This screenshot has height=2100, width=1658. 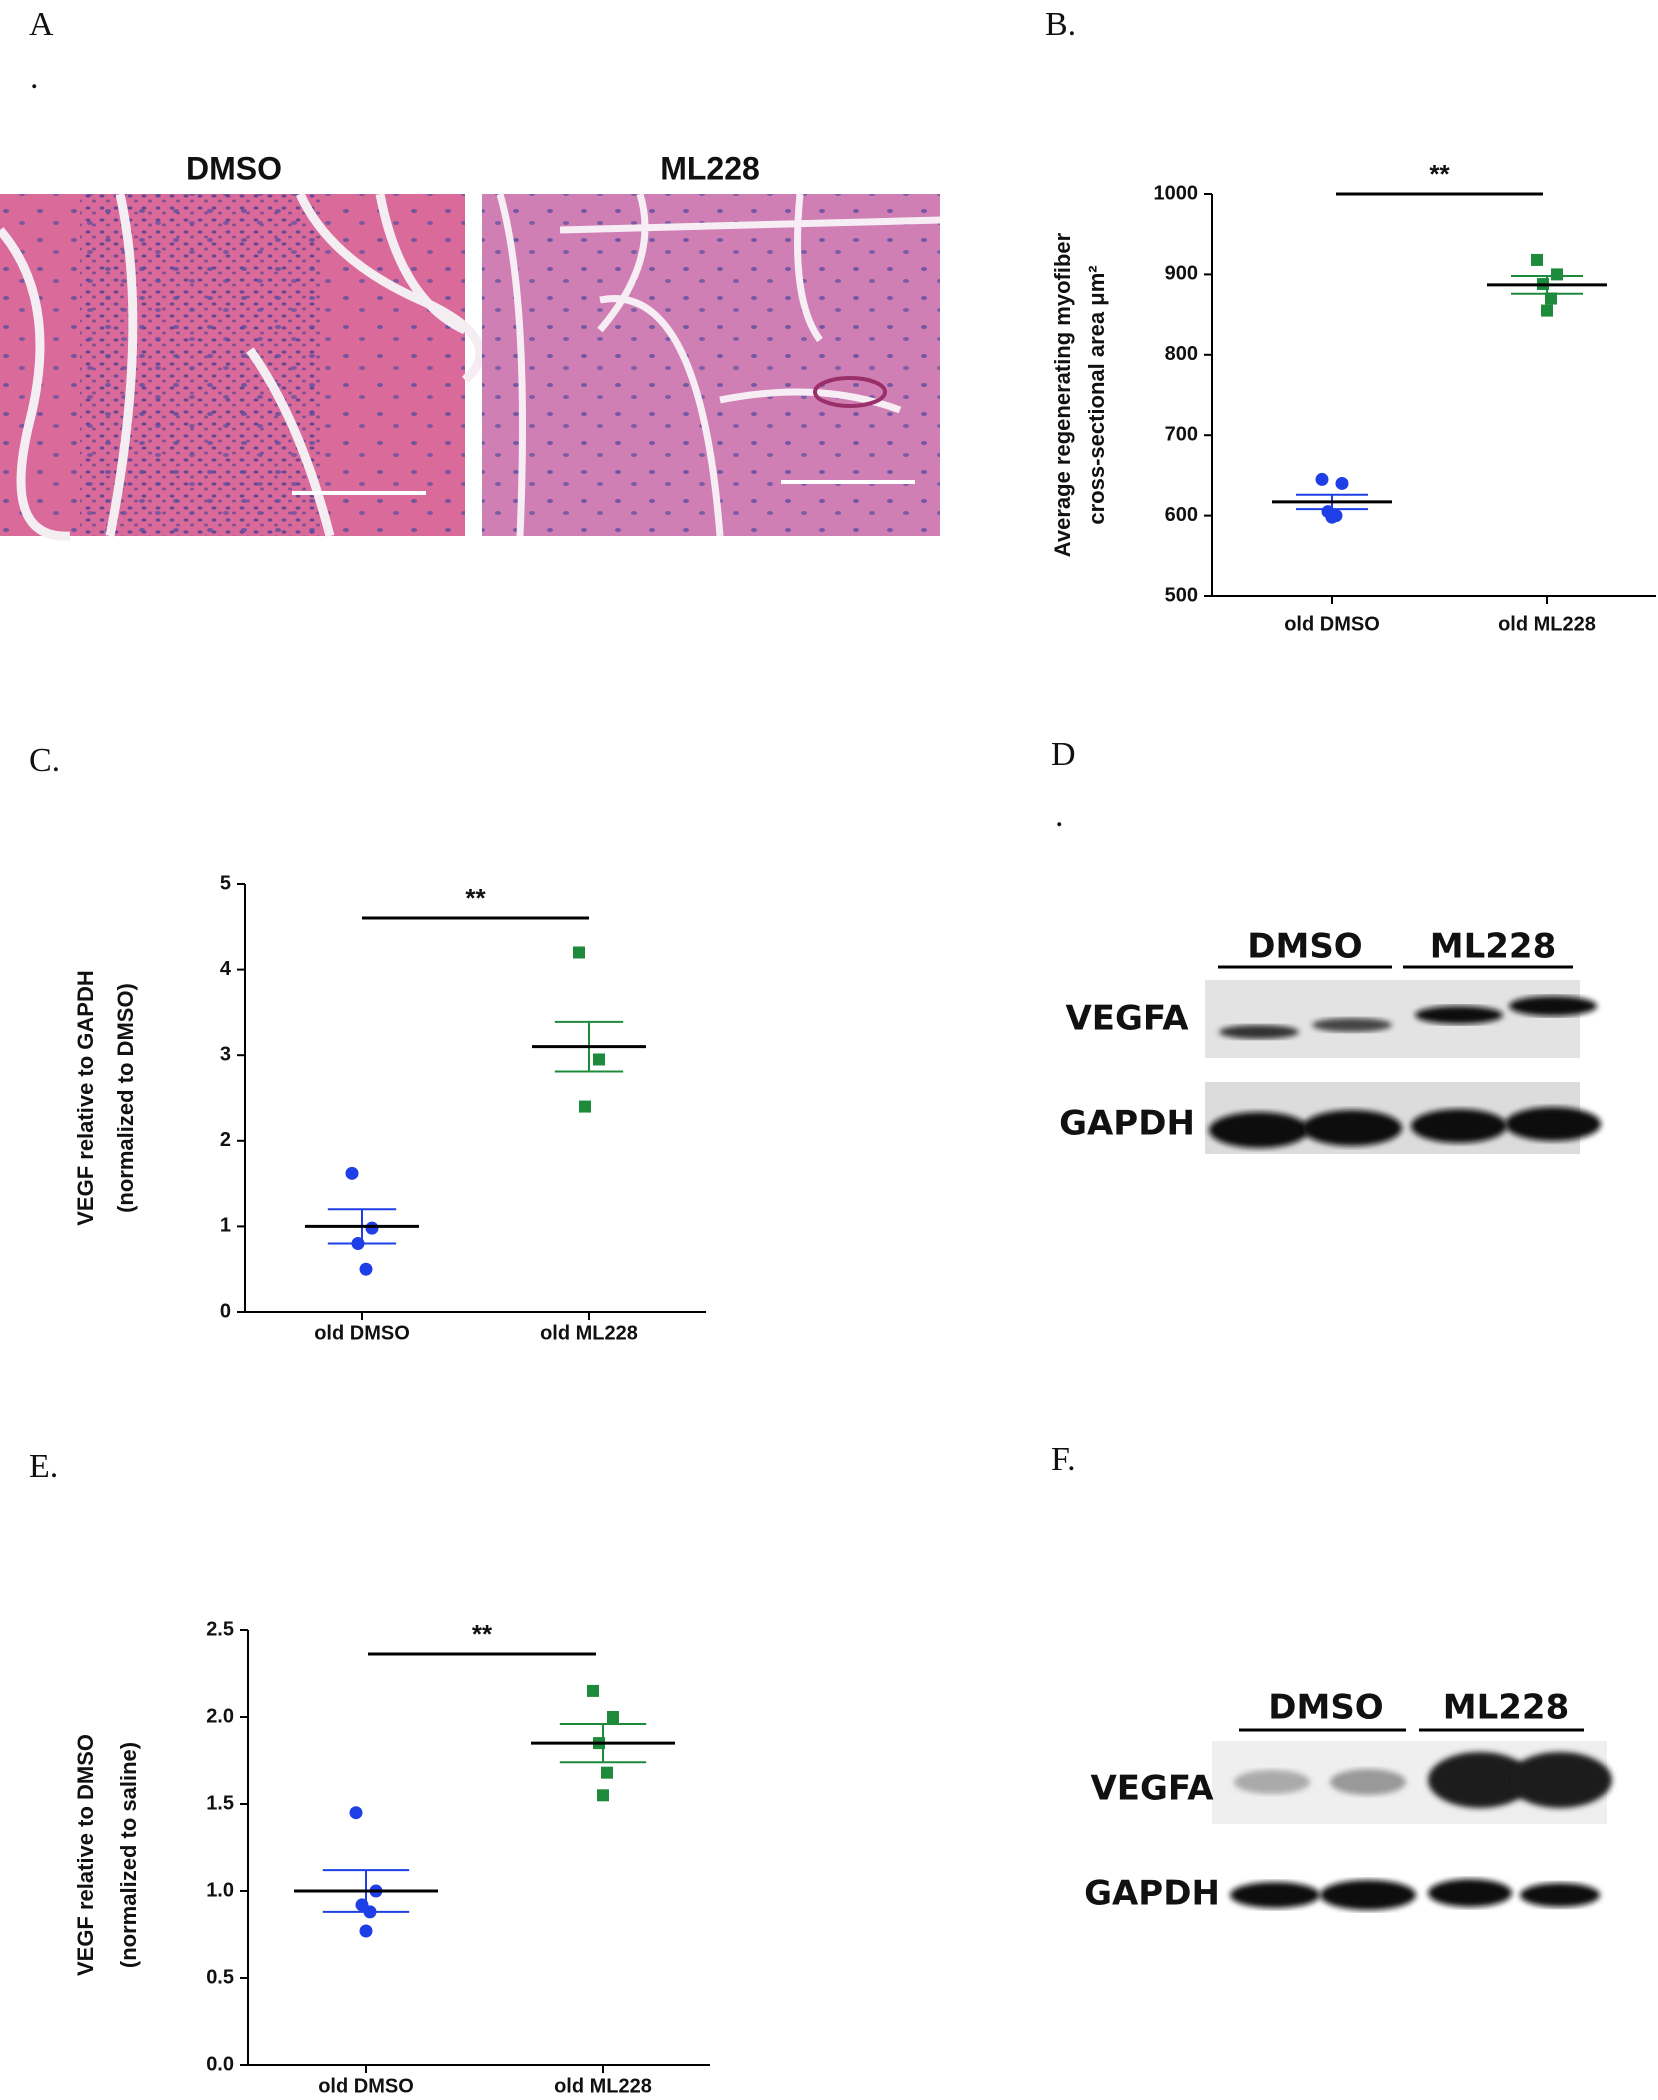 What do you see at coordinates (225, 883) in the screenshot?
I see `y-tick-label: 5` at bounding box center [225, 883].